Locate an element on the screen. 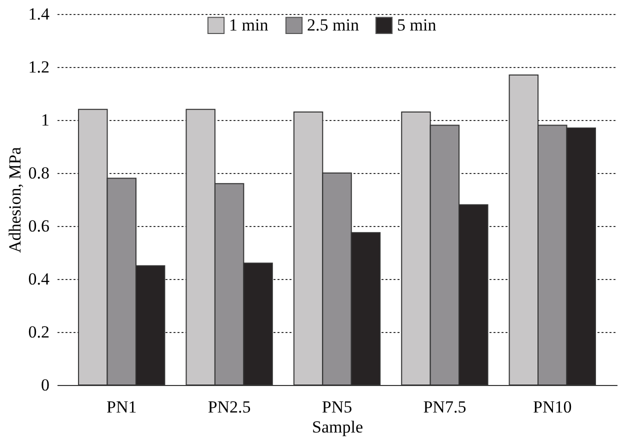 The width and height of the screenshot is (627, 444). x-tick-label: PN2.5 is located at coordinates (229, 407).